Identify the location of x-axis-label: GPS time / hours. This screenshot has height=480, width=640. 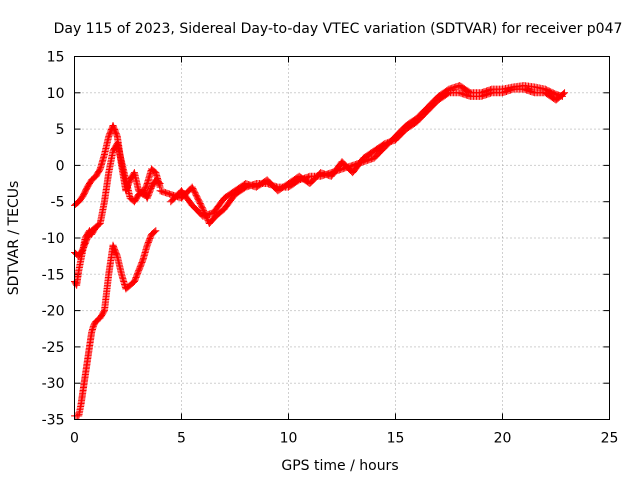
(339, 466).